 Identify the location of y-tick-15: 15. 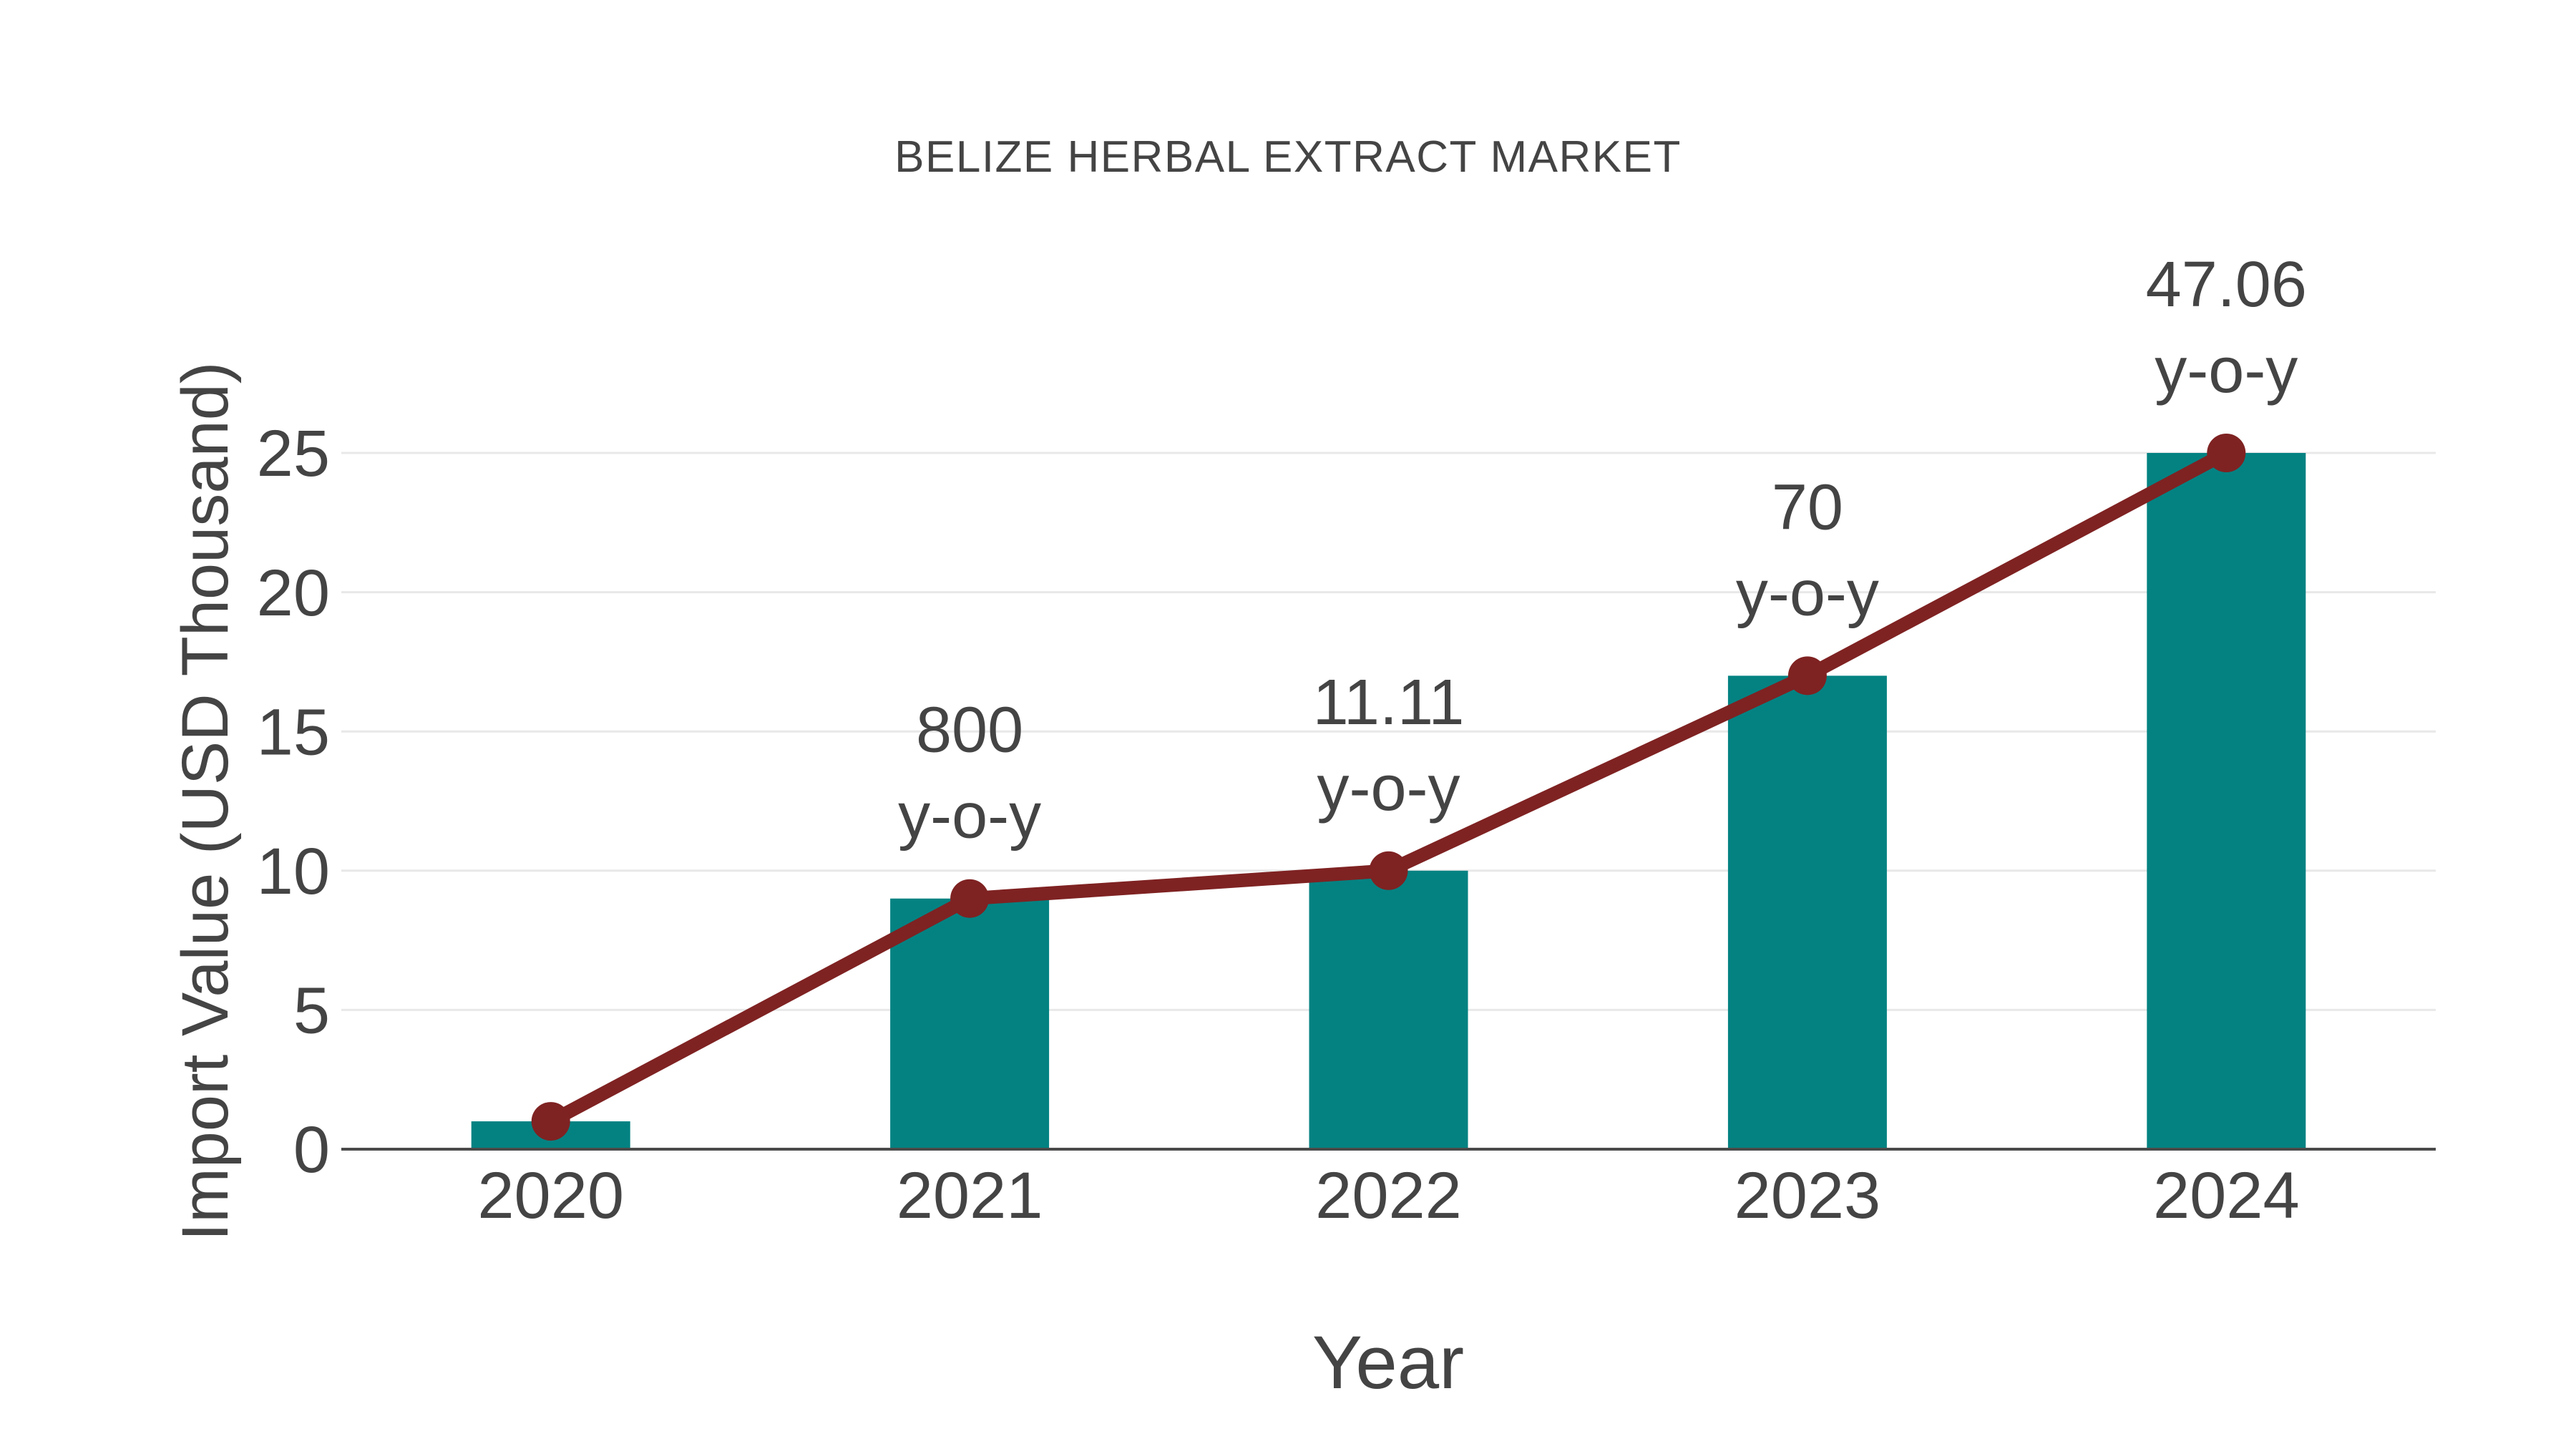
(293, 732).